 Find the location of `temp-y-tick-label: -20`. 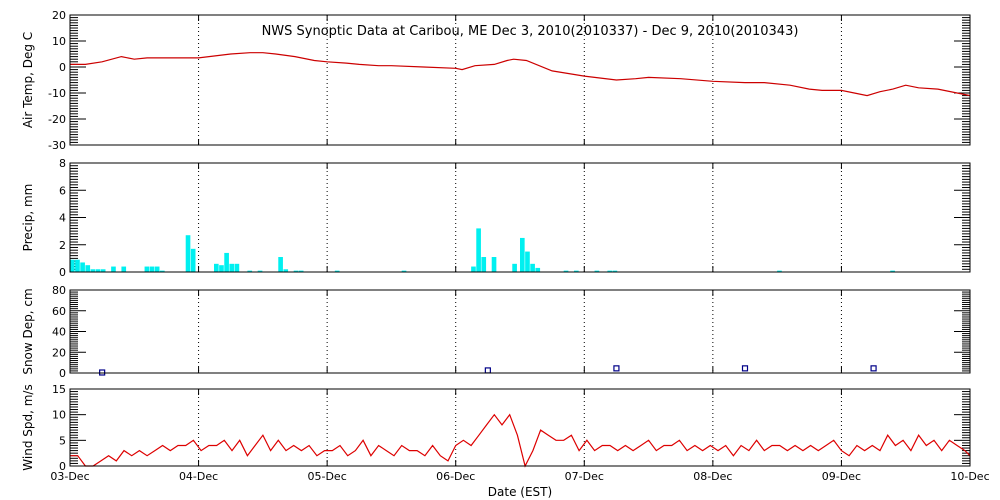

temp-y-tick-label: -20 is located at coordinates (57, 119).